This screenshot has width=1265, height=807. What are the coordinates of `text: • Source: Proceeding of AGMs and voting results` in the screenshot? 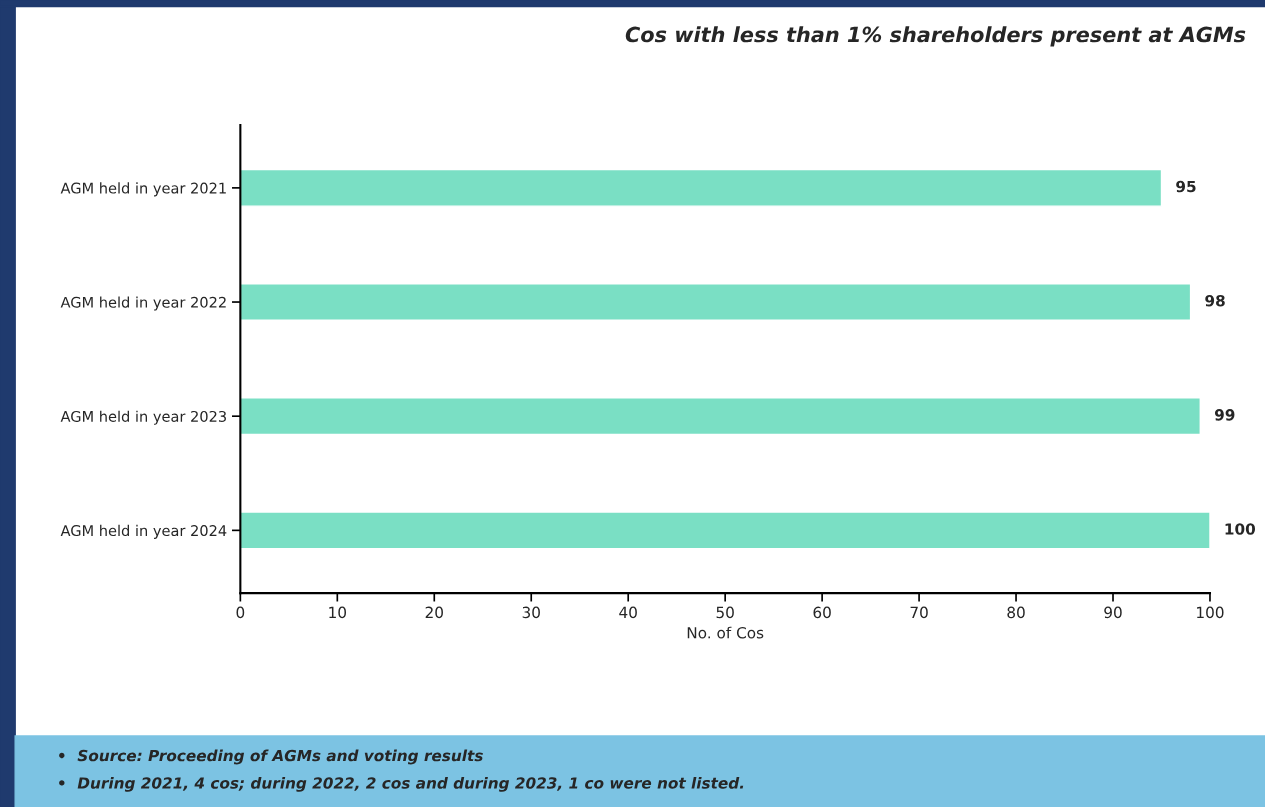 It's located at (271, 757).